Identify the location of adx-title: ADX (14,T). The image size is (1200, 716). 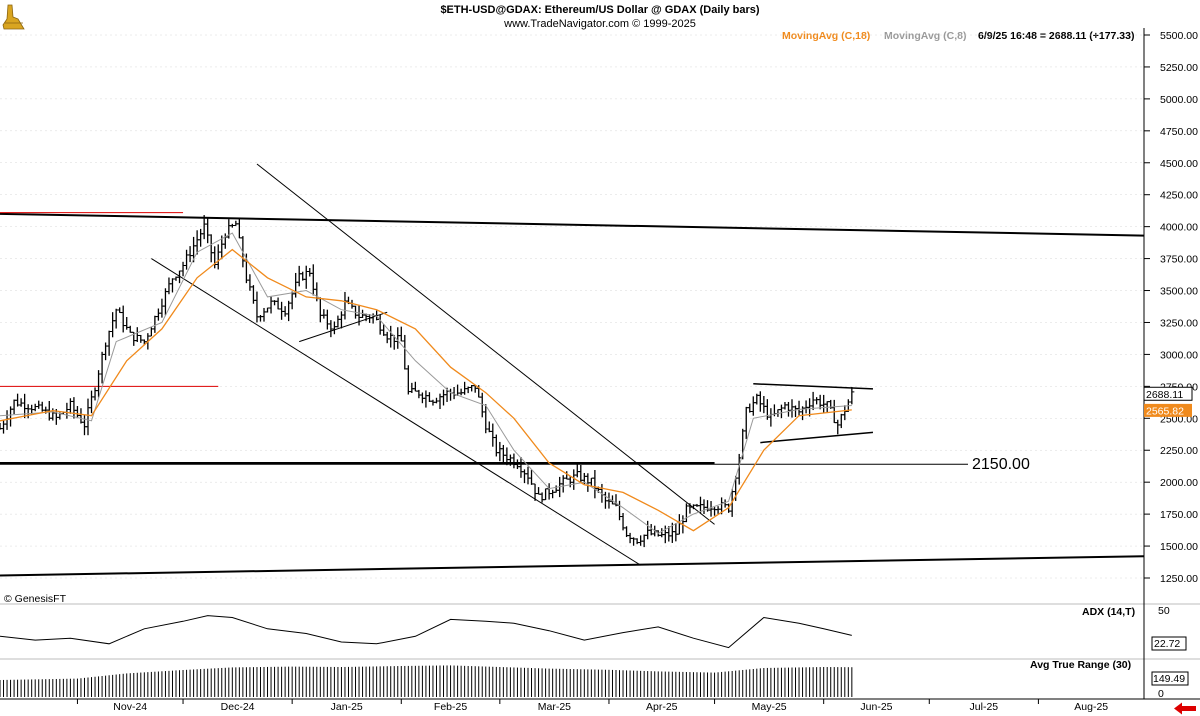
(1108, 612).